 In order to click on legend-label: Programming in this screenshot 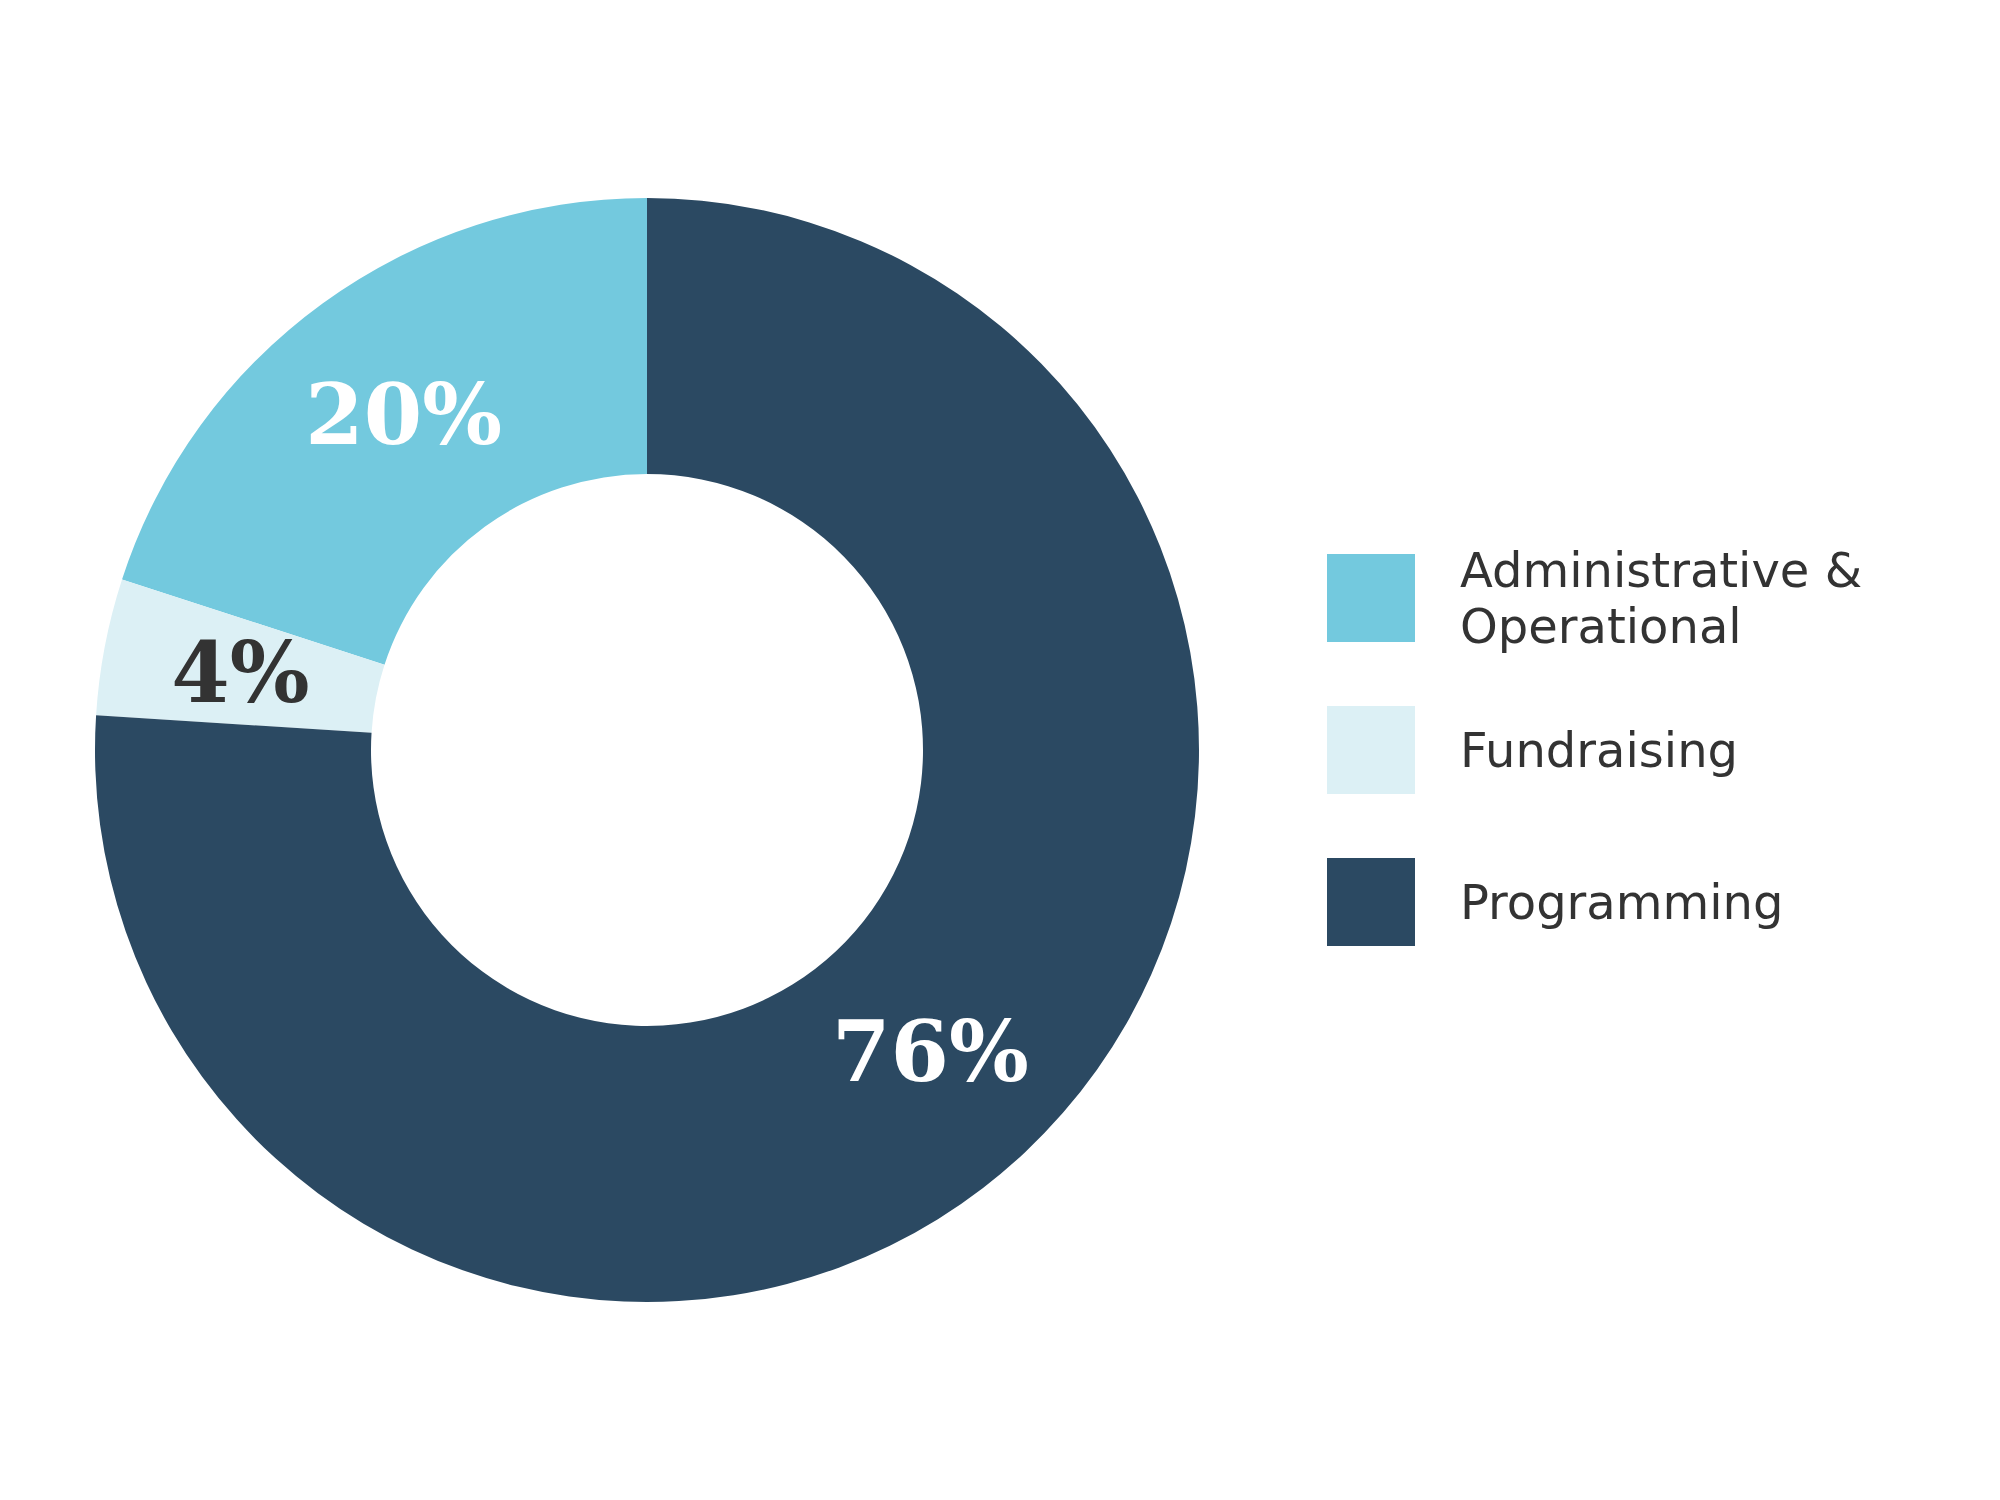, I will do `click(1622, 901)`.